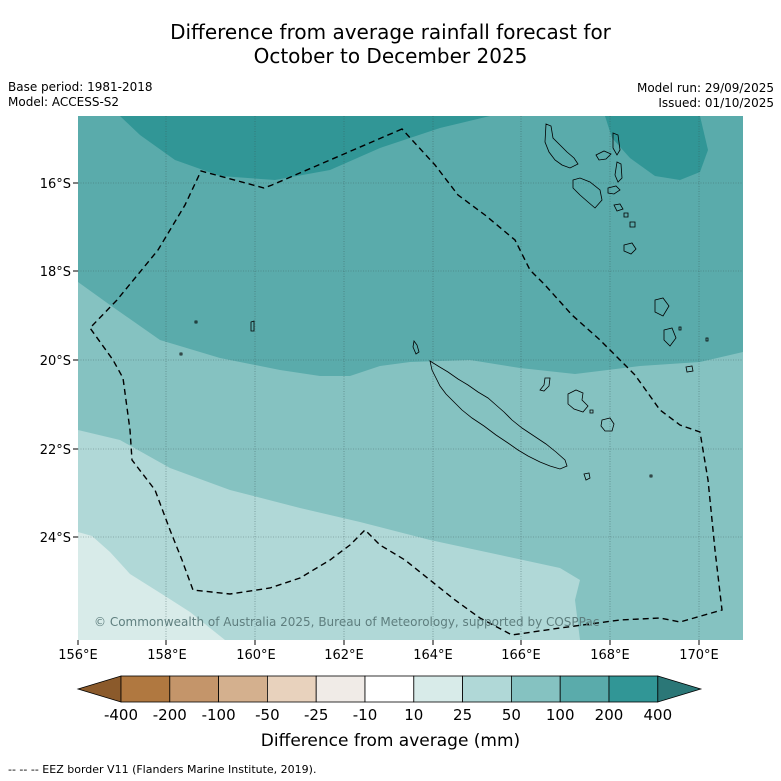 This screenshot has height=781, width=781. What do you see at coordinates (390, 56) in the screenshot?
I see `title-line-2: October to December 2025` at bounding box center [390, 56].